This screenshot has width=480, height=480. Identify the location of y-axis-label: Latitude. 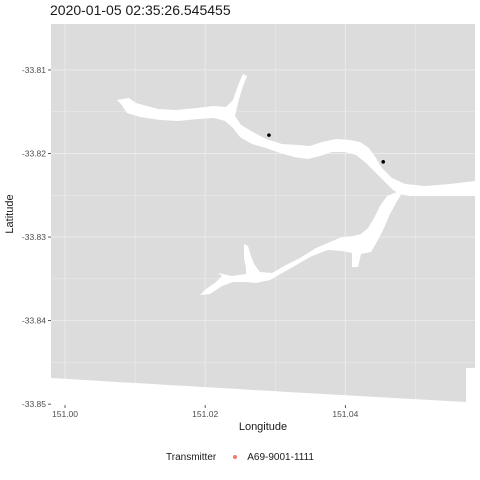
(10, 213).